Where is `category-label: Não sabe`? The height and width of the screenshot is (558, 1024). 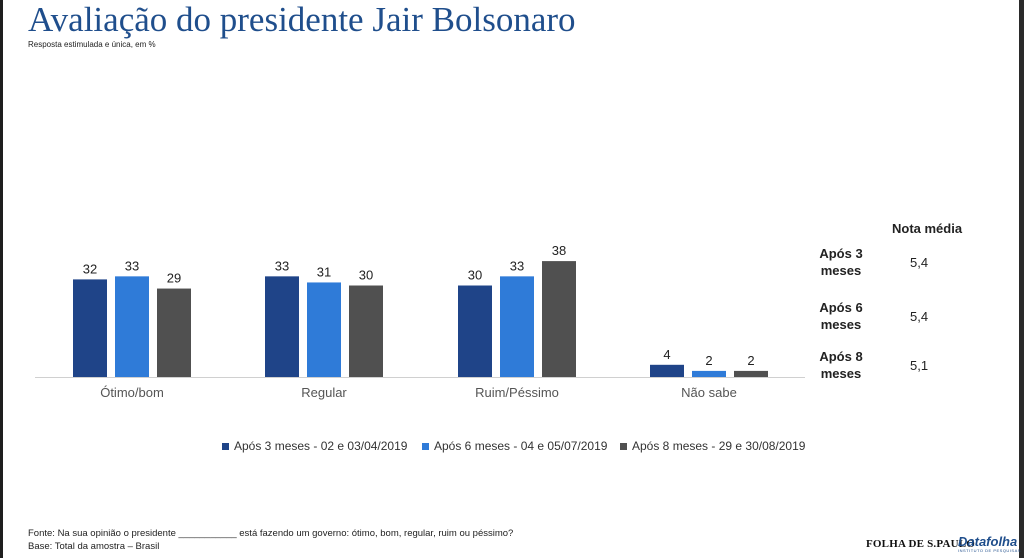
category-label: Não sabe is located at coordinates (709, 392).